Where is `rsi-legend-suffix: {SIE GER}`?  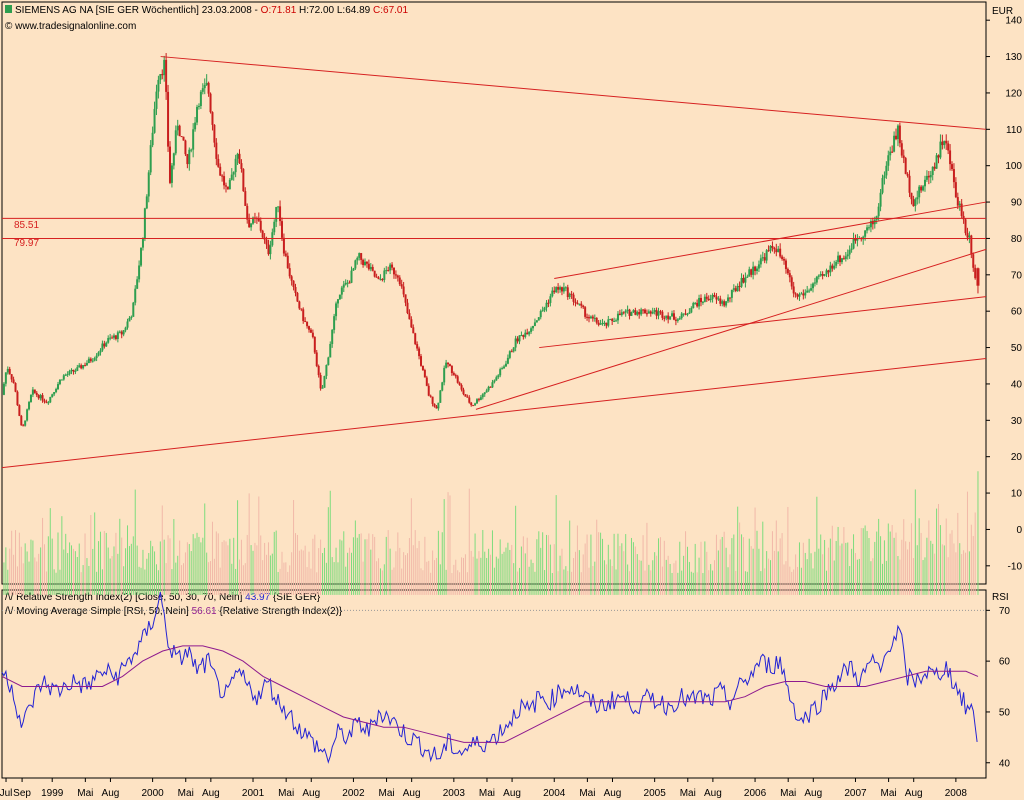 rsi-legend-suffix: {SIE GER} is located at coordinates (295, 597).